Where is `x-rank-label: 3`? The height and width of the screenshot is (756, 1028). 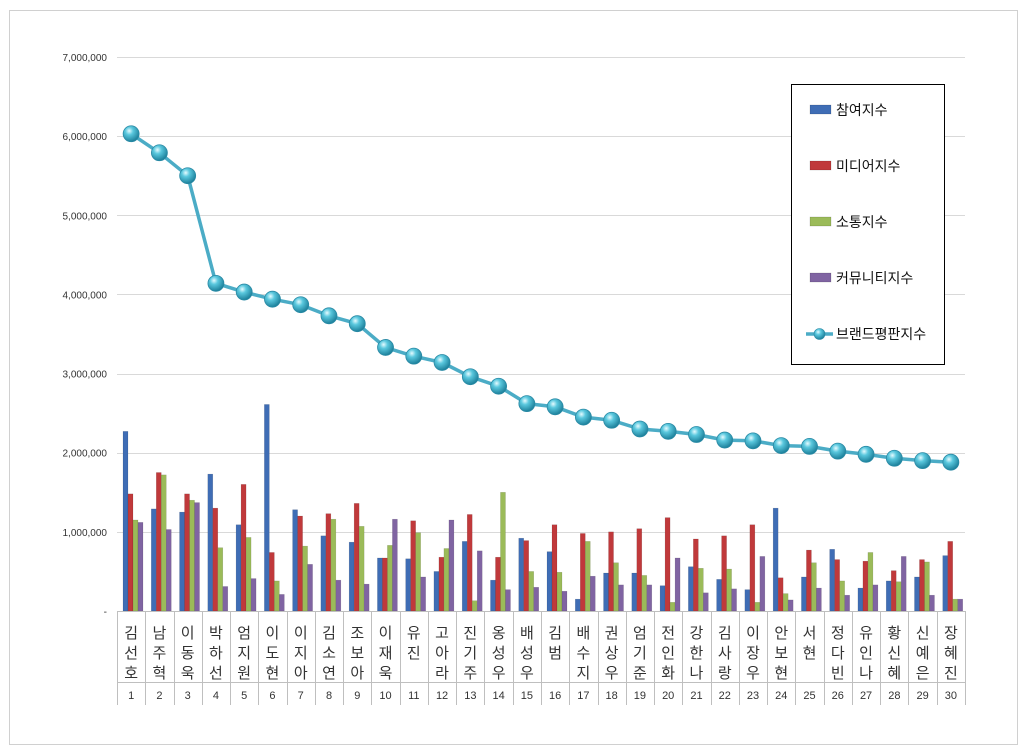
x-rank-label: 3 is located at coordinates (188, 696).